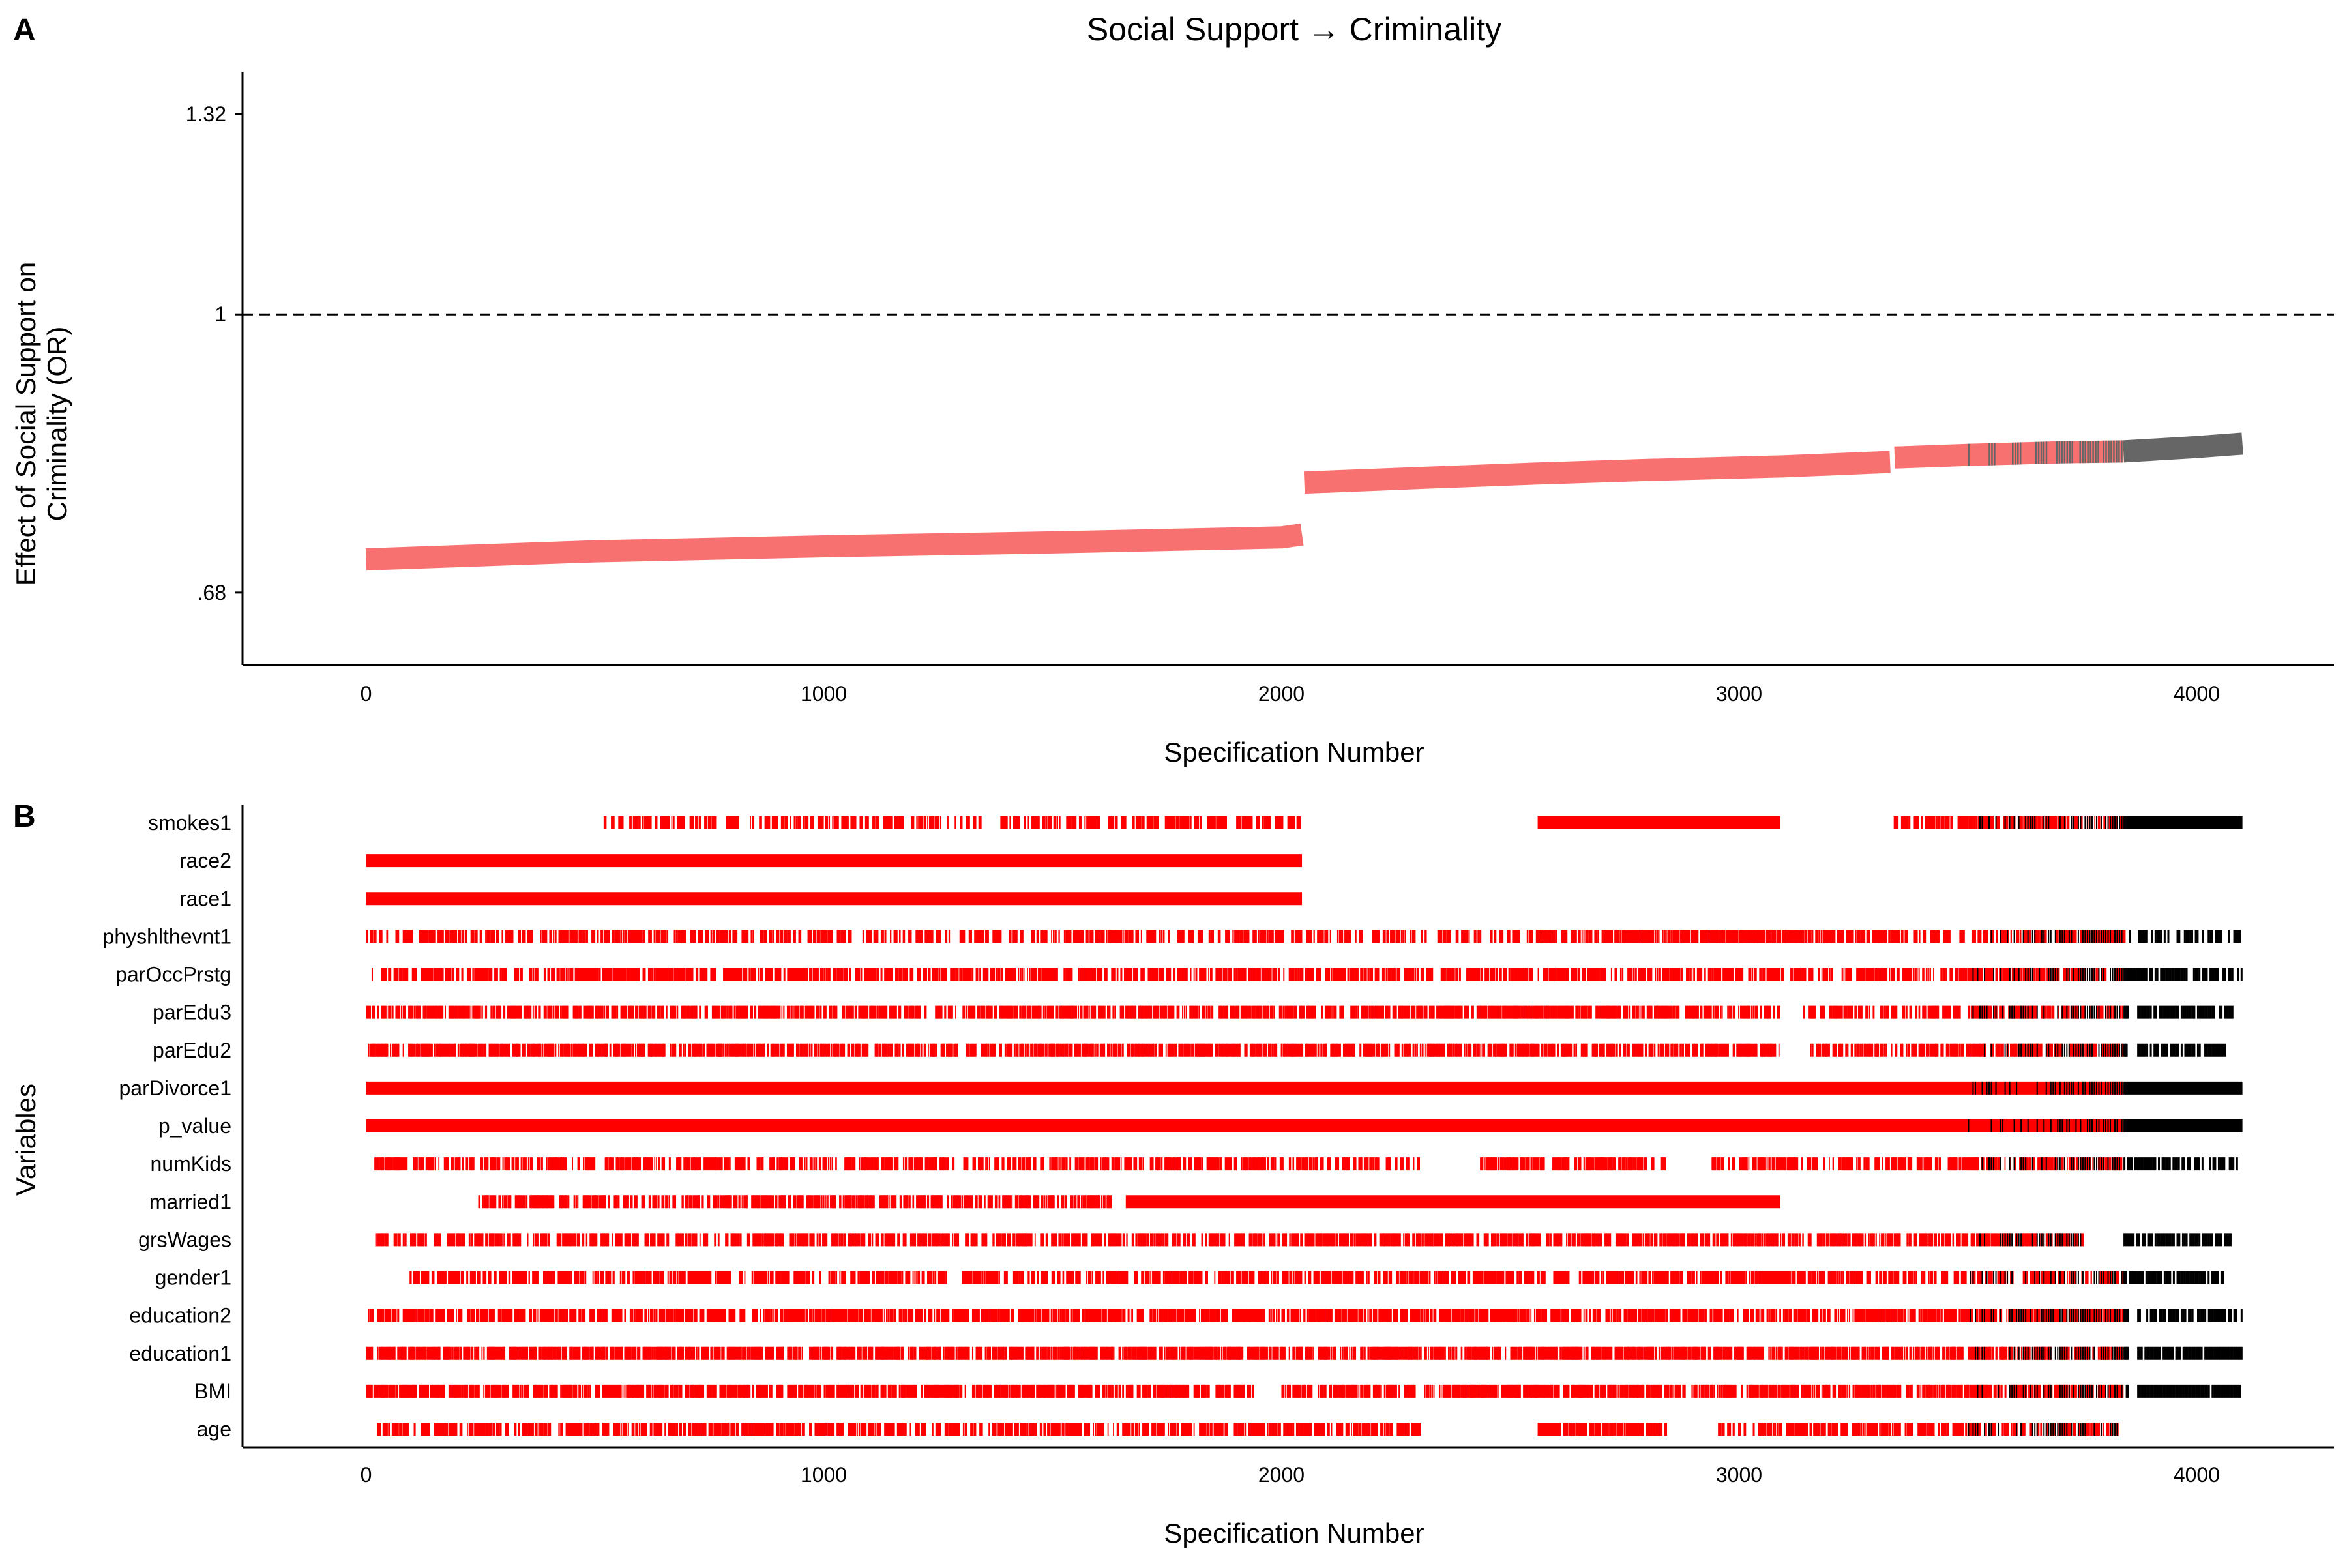 Image resolution: width=2347 pixels, height=1568 pixels. I want to click on variable-row-physhlthevnt1, so click(1303, 937).